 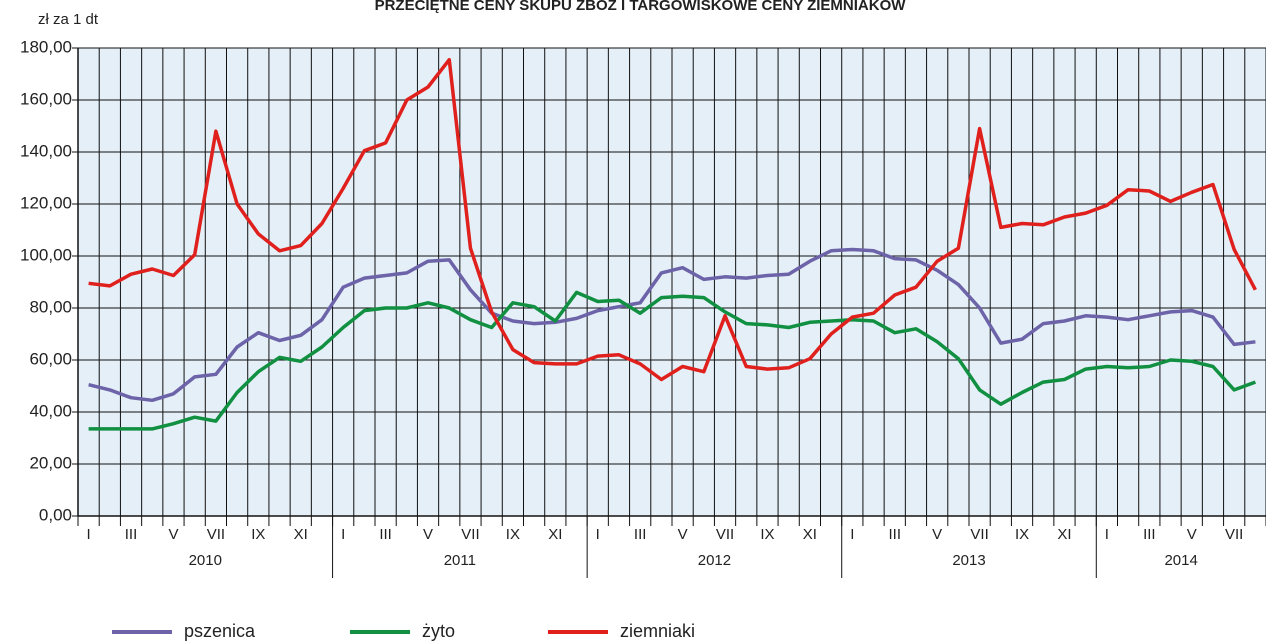 I want to click on y-tick-label: 160,00, so click(x=46, y=98).